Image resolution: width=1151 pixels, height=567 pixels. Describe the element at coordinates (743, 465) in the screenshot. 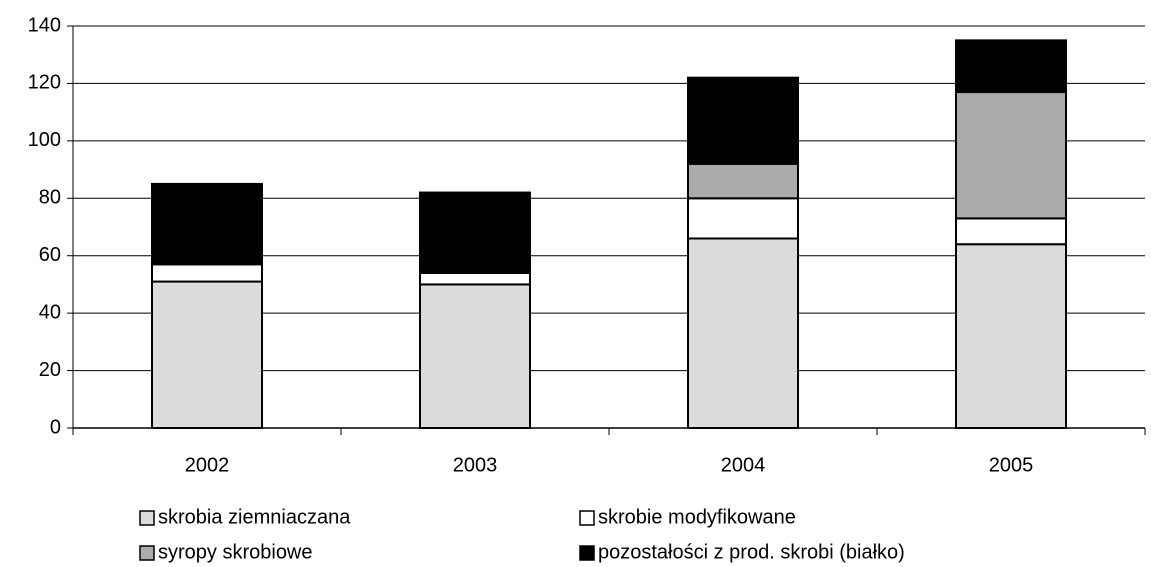

I see `x-tick-label: 2004` at that location.